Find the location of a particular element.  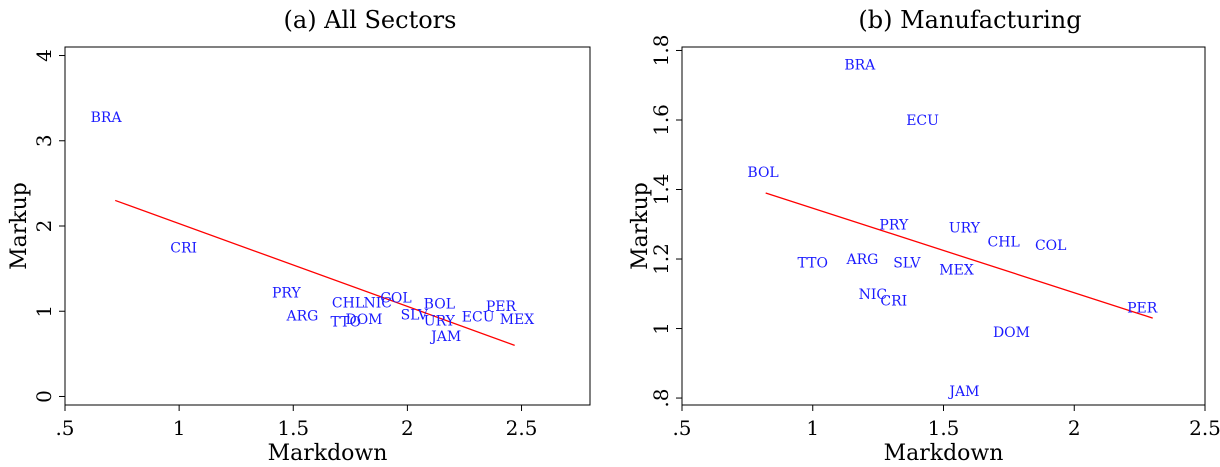

y-tick-label: 1.4 is located at coordinates (661, 190).